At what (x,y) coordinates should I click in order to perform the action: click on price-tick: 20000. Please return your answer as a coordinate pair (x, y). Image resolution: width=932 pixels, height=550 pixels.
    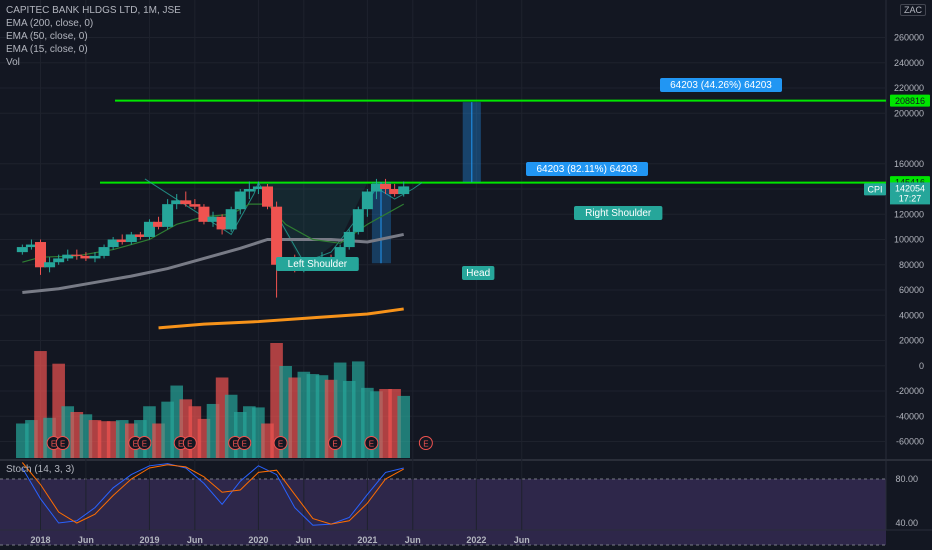
    Looking at the image, I should click on (911, 341).